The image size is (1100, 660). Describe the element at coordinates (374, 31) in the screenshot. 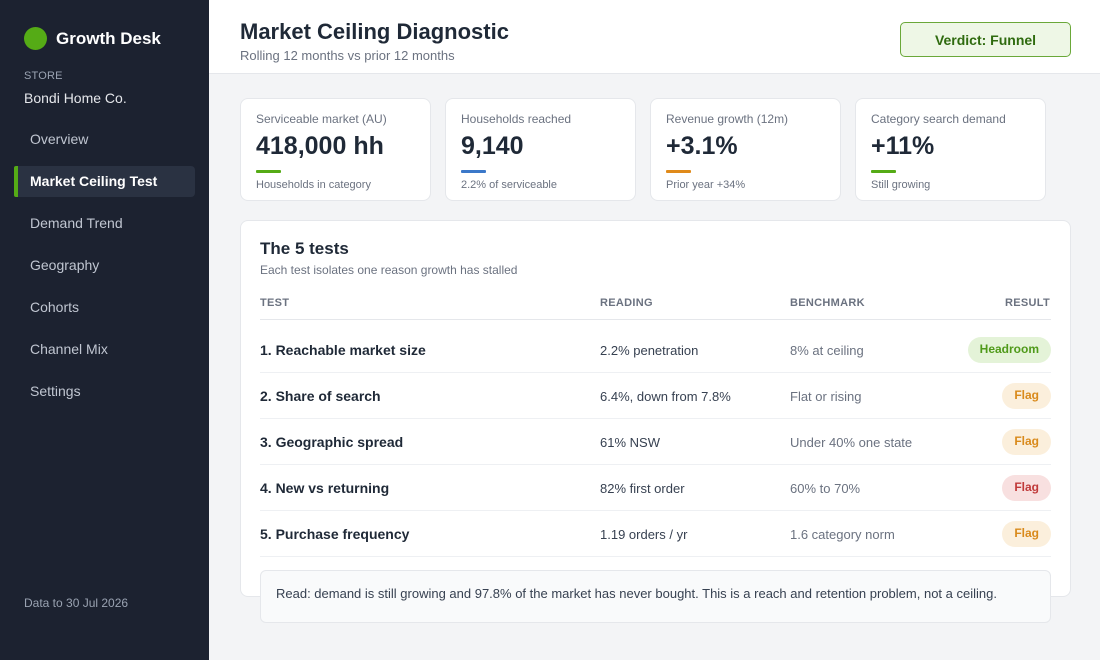

I see `page-title: Market Ceiling Diagnostic` at that location.